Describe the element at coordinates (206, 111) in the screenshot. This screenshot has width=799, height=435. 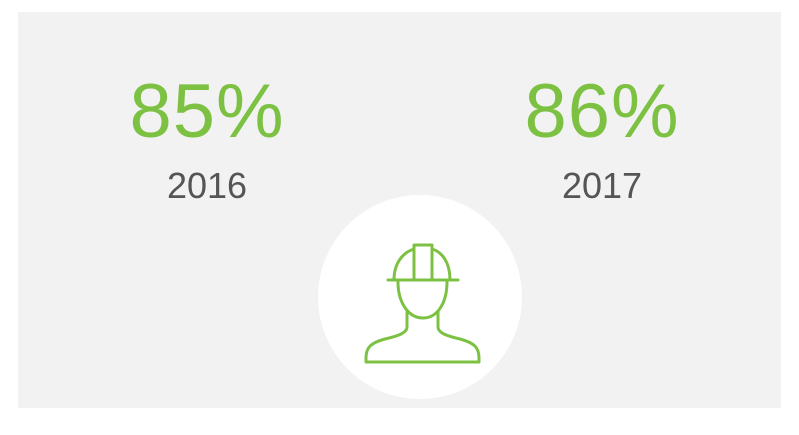
I see `stat-value: 85%` at that location.